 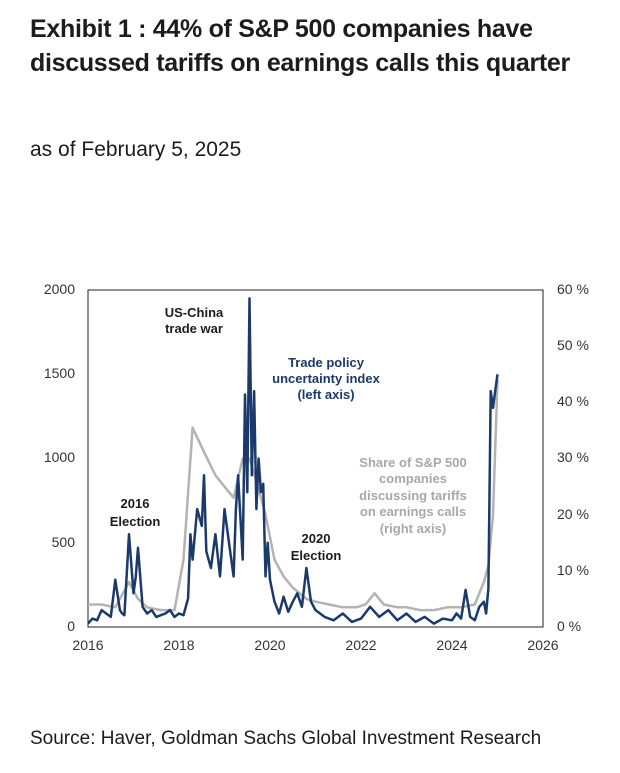 I want to click on annotation-line: trade war, so click(x=194, y=328).